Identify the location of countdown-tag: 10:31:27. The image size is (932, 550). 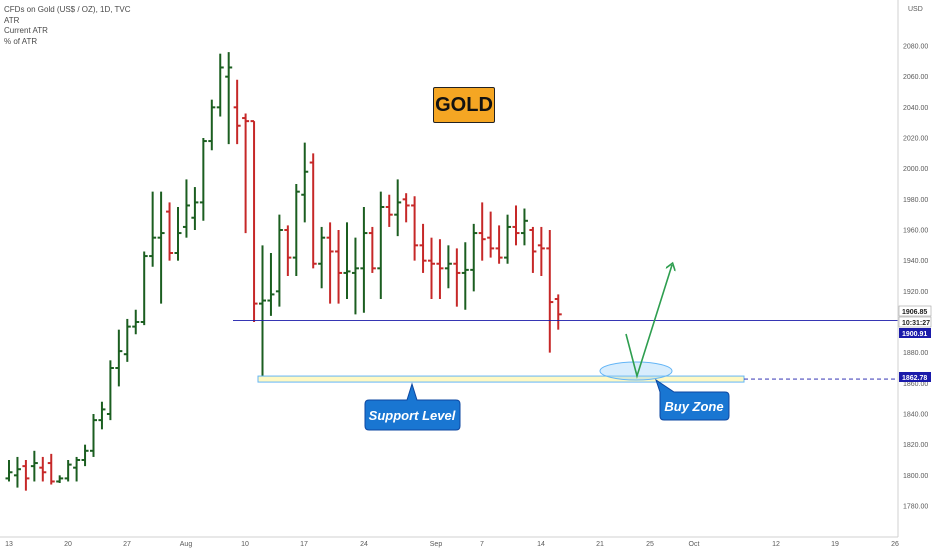
(915, 322).